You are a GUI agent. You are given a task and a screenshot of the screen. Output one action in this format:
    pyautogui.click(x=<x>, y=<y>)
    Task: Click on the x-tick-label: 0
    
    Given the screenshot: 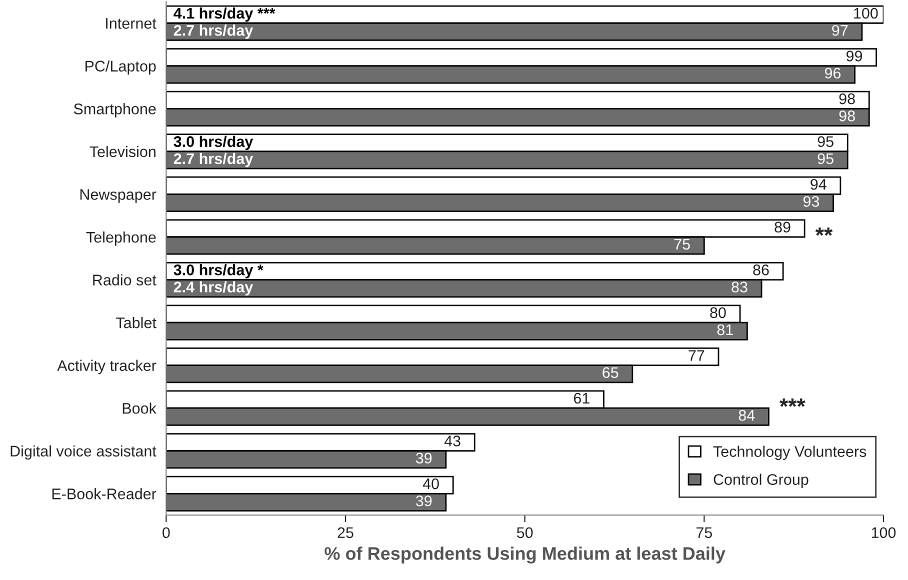 What is the action you would take?
    pyautogui.click(x=166, y=532)
    